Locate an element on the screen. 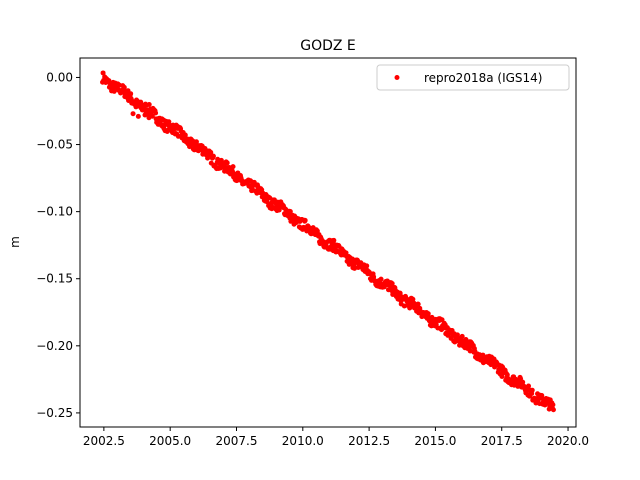  y-tick-label: 0.00 is located at coordinates (59, 77).